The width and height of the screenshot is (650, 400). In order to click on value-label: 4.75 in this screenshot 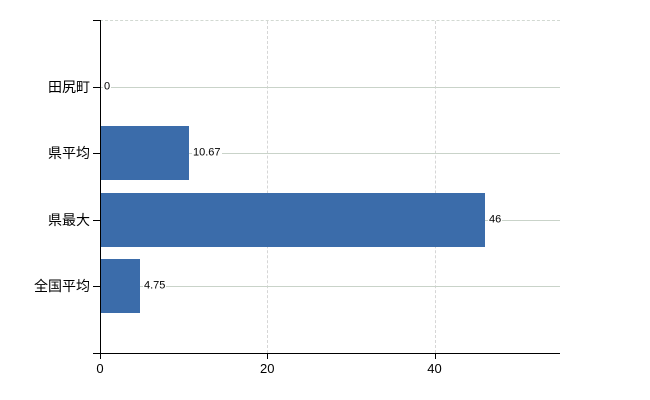, I will do `click(155, 286)`.